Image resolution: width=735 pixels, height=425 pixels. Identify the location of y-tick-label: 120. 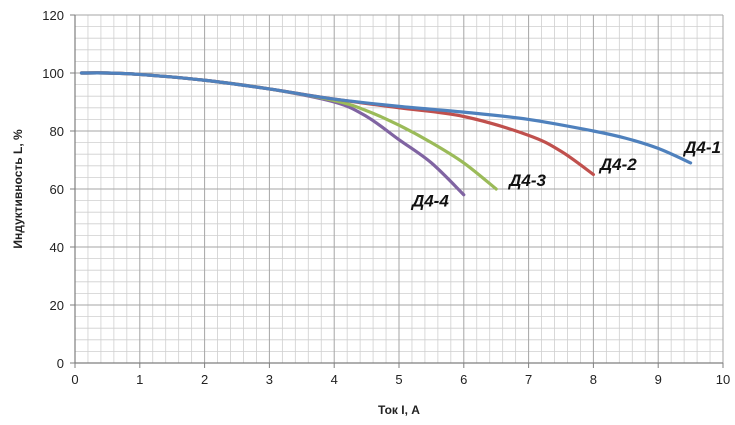
(53, 15).